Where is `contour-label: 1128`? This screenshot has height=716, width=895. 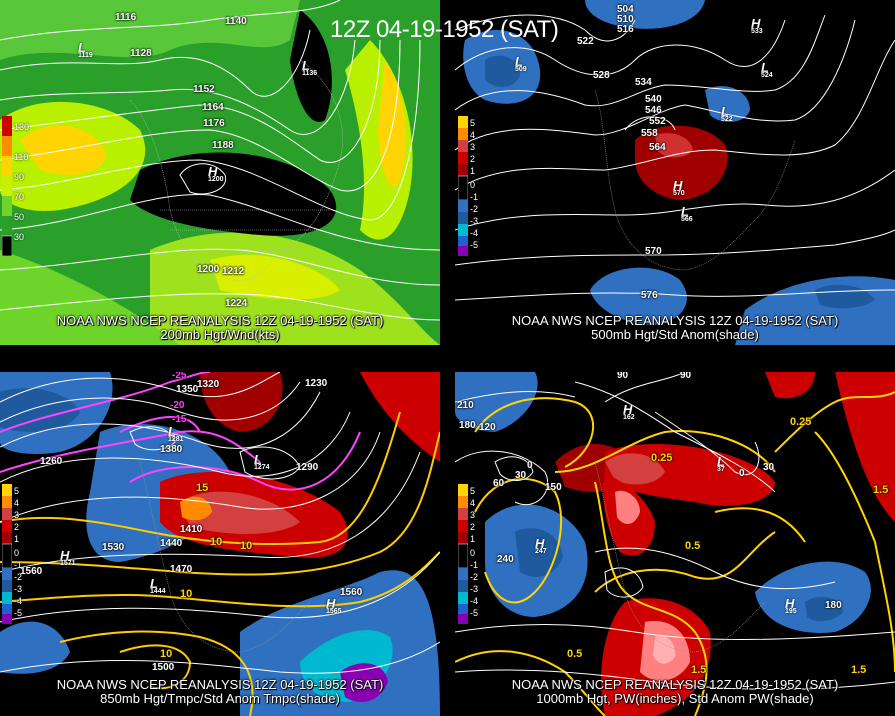 contour-label: 1128 is located at coordinates (141, 53).